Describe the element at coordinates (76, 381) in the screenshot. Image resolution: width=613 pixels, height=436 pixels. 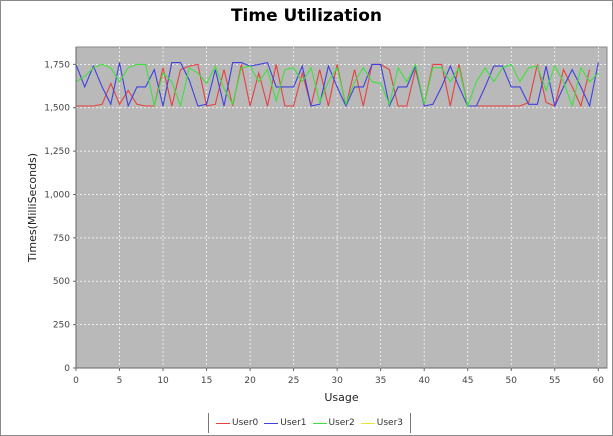
I see `x-tick-label: 0` at that location.